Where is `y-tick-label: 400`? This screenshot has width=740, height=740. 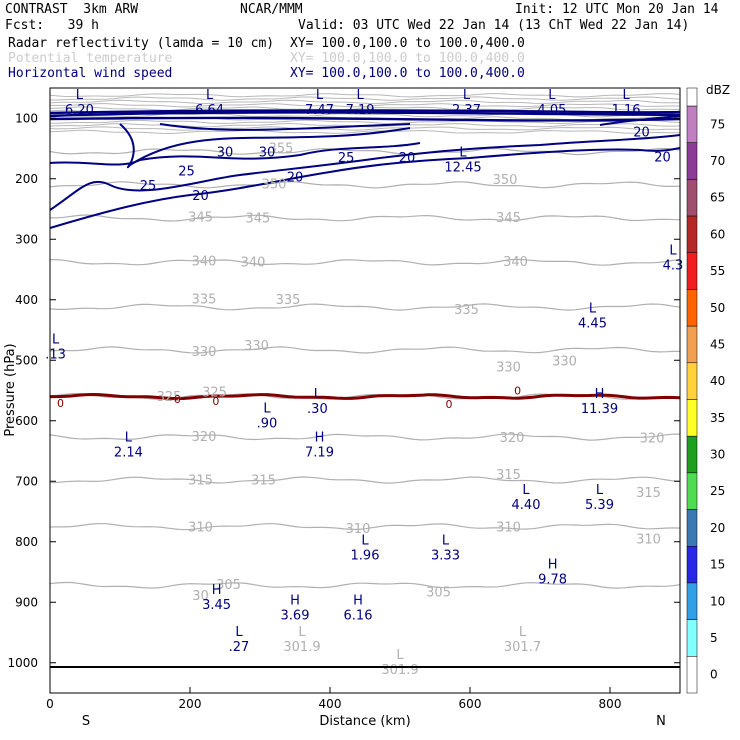 y-tick-label: 400 is located at coordinates (26, 300).